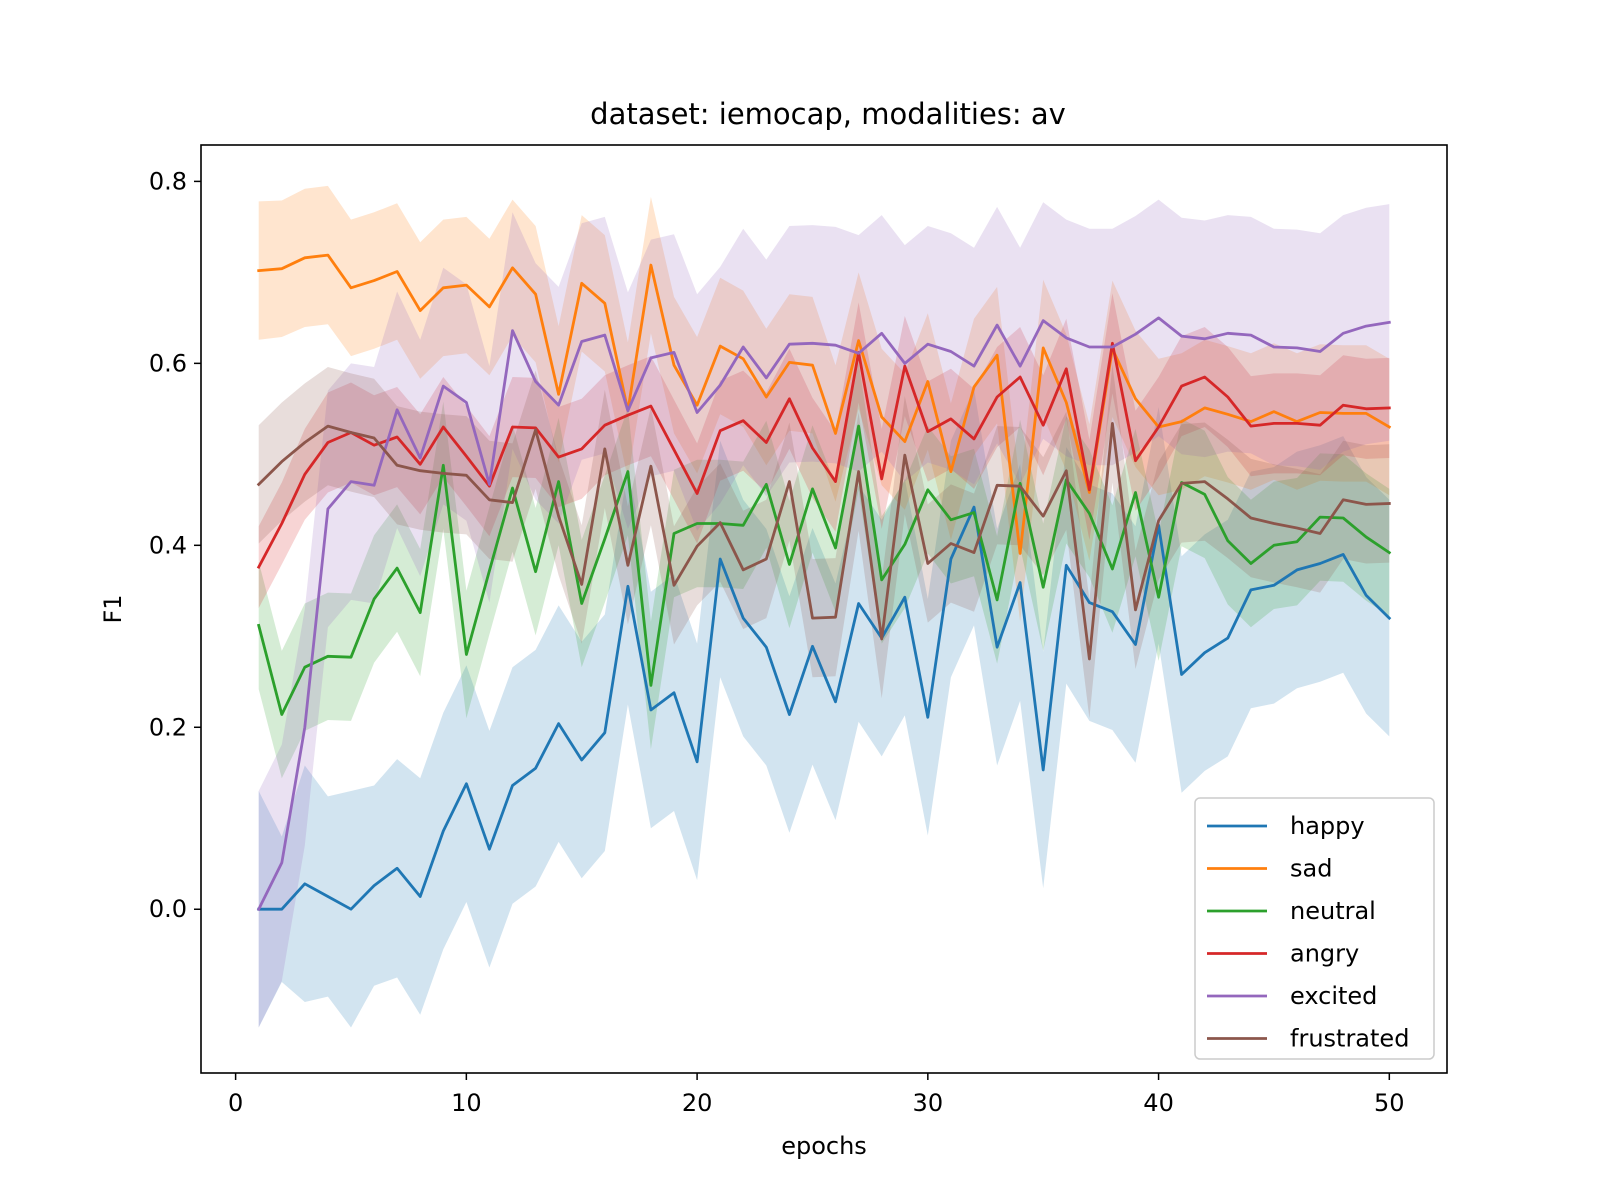 The height and width of the screenshot is (1200, 1600). Describe the element at coordinates (113, 608) in the screenshot. I see `y-axis-label: F1` at that location.